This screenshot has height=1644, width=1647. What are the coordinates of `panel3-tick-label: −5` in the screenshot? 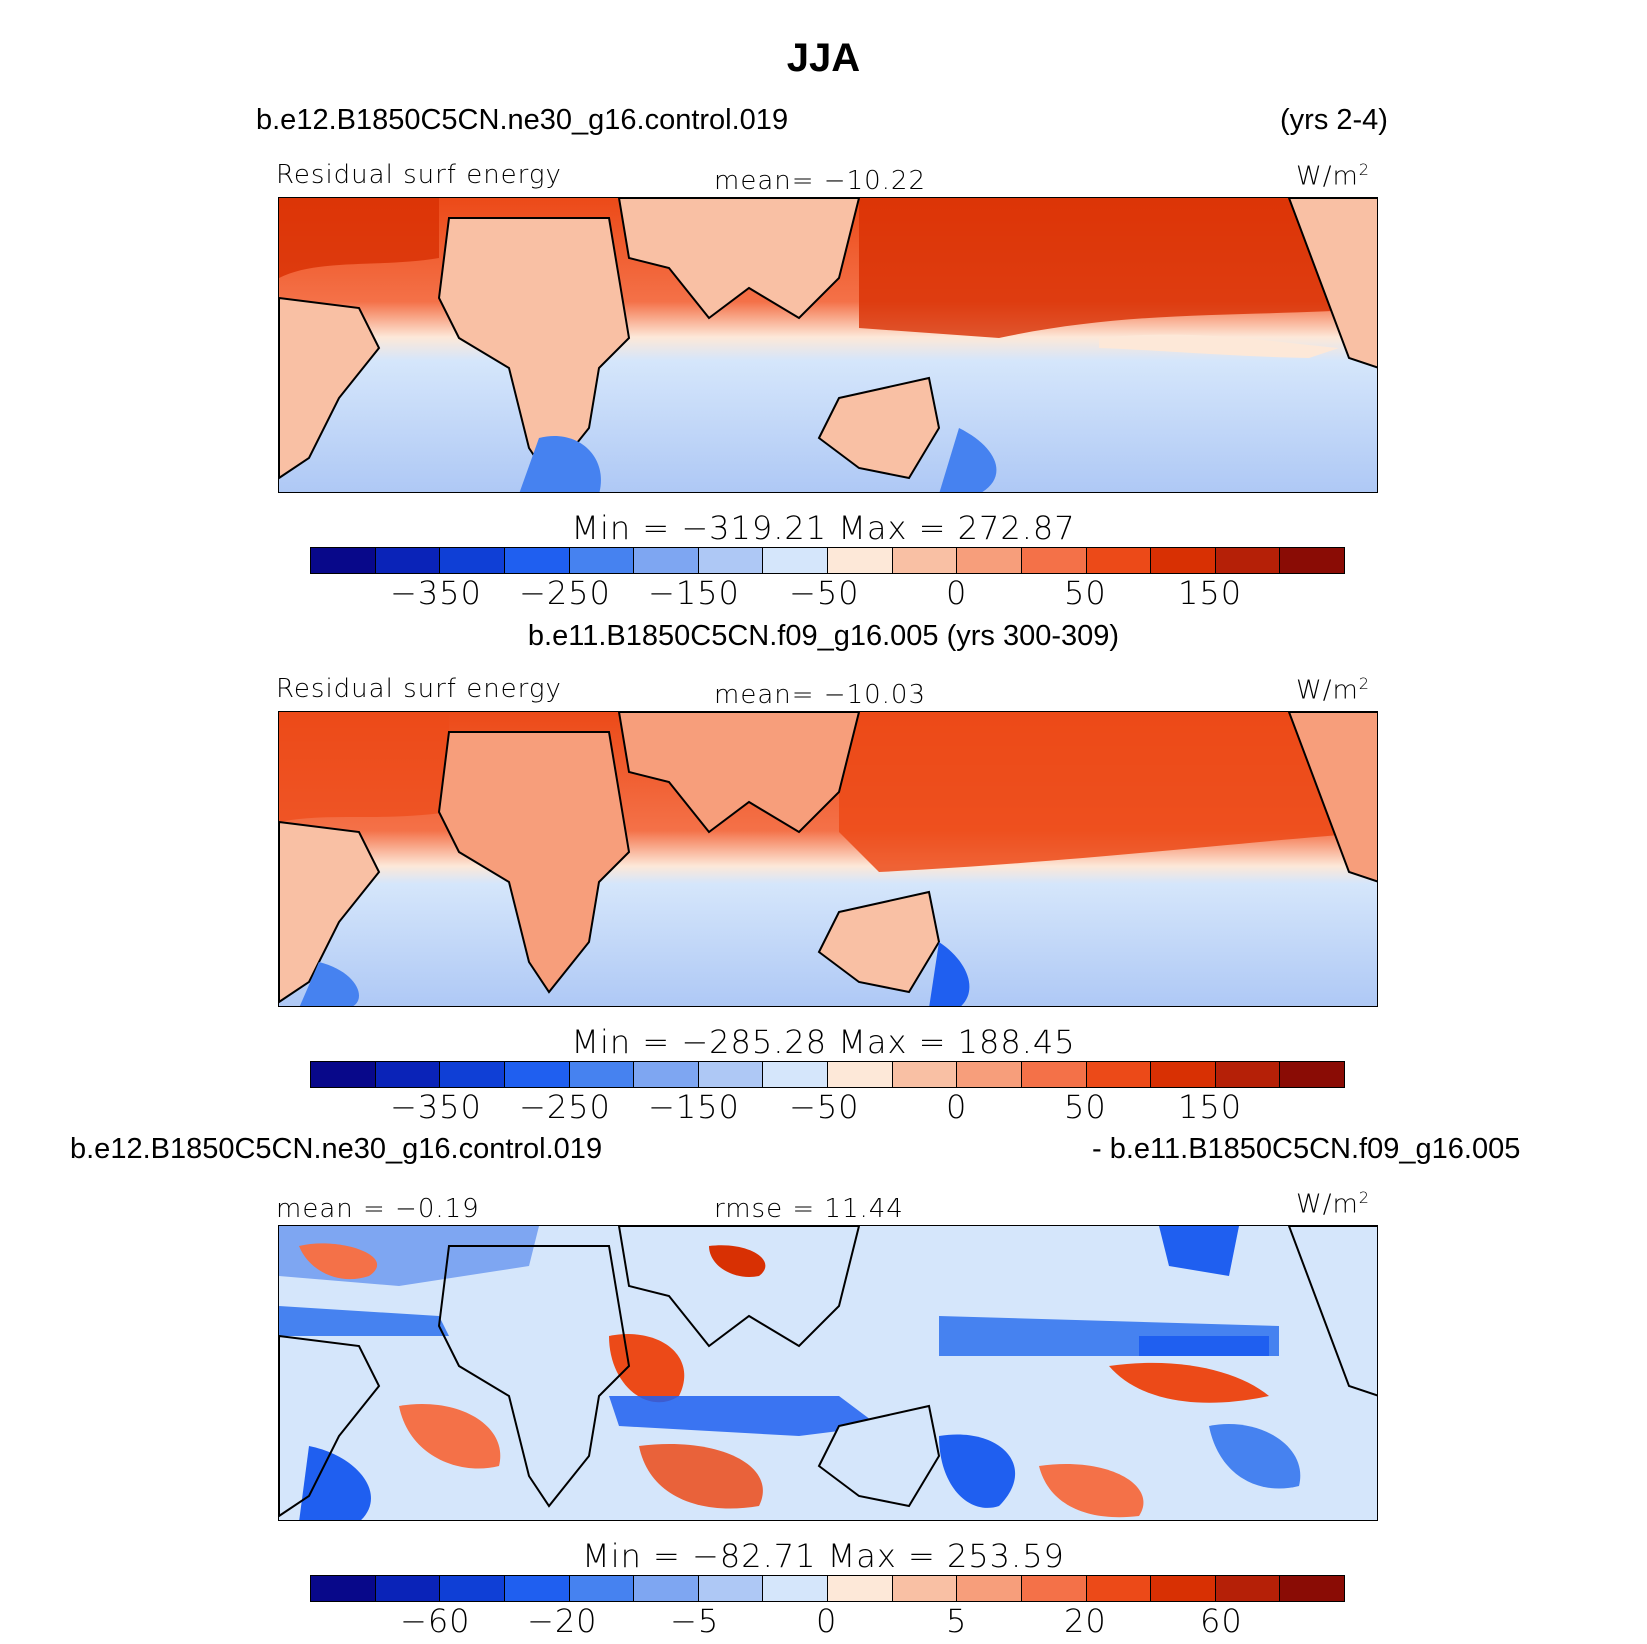 It's located at (695, 1621).